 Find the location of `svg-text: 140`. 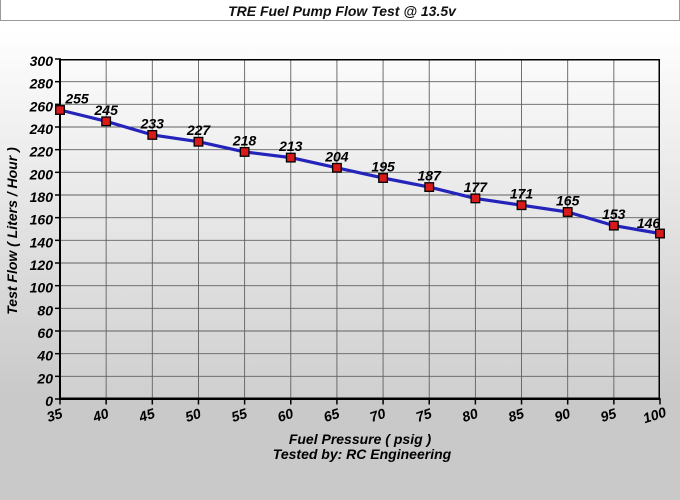

svg-text: 140 is located at coordinates (42, 242).